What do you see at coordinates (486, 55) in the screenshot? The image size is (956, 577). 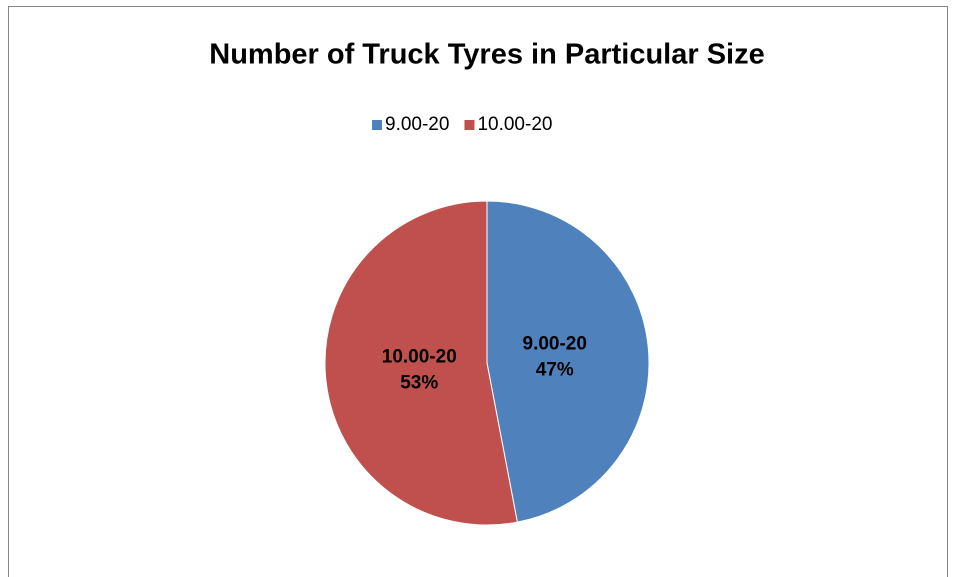 I see `chart-title: Number of Truck Tyres in Particular Size` at bounding box center [486, 55].